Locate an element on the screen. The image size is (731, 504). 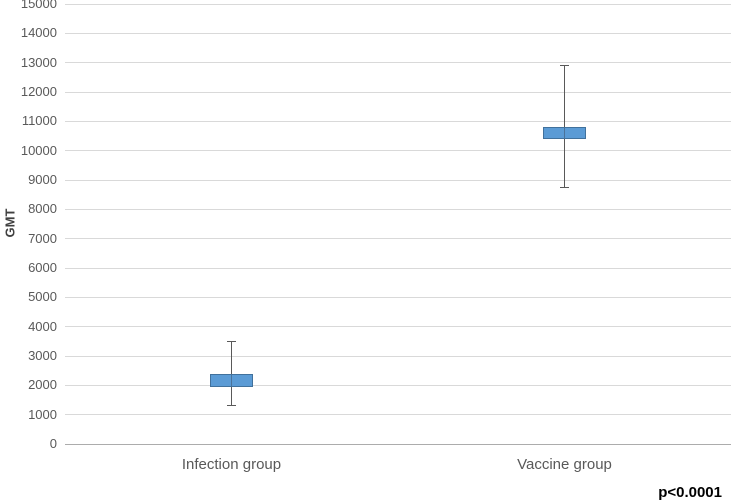
y-tick-label: 14000 is located at coordinates (38, 33).